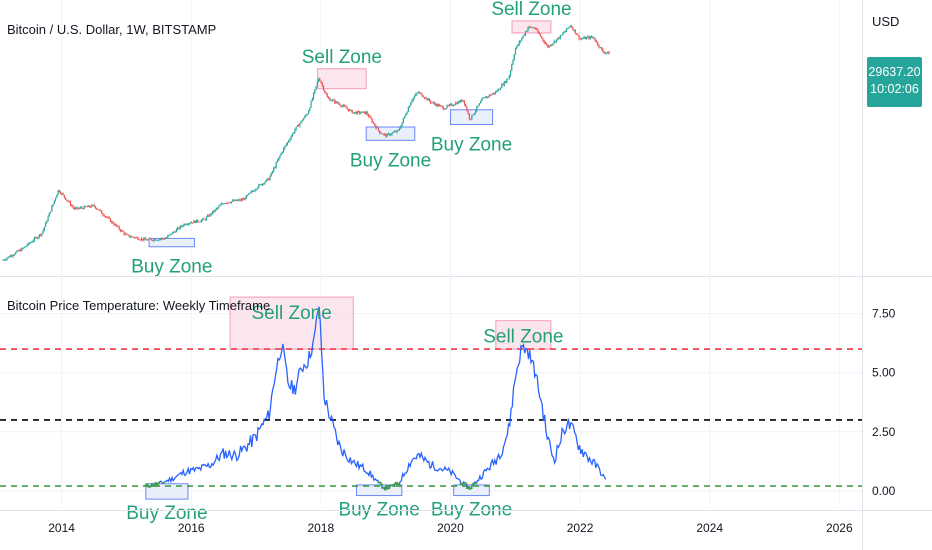  What do you see at coordinates (894, 89) in the screenshot?
I see `bar-countdown: 10:02:06` at bounding box center [894, 89].